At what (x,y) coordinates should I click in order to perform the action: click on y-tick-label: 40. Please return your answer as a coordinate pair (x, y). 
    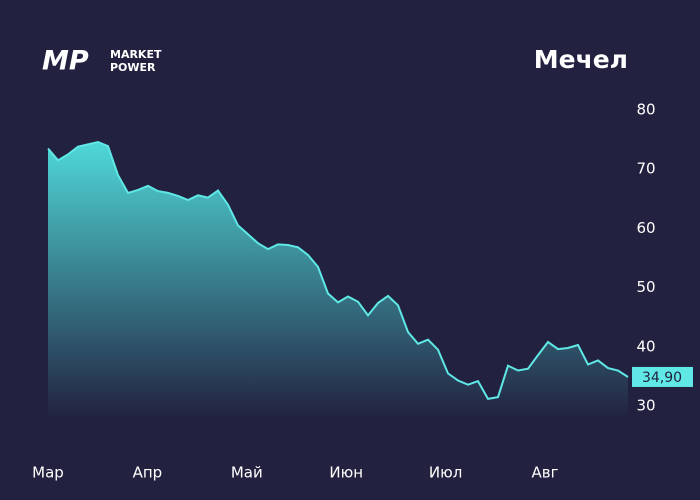
    Looking at the image, I should click on (645, 346).